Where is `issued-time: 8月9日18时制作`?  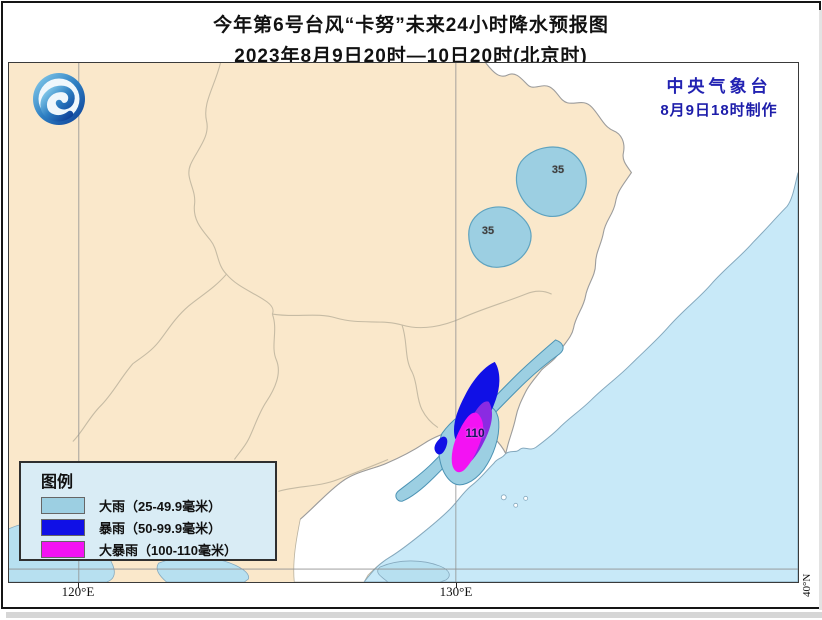 issued-time: 8月9日18时制作 is located at coordinates (719, 110).